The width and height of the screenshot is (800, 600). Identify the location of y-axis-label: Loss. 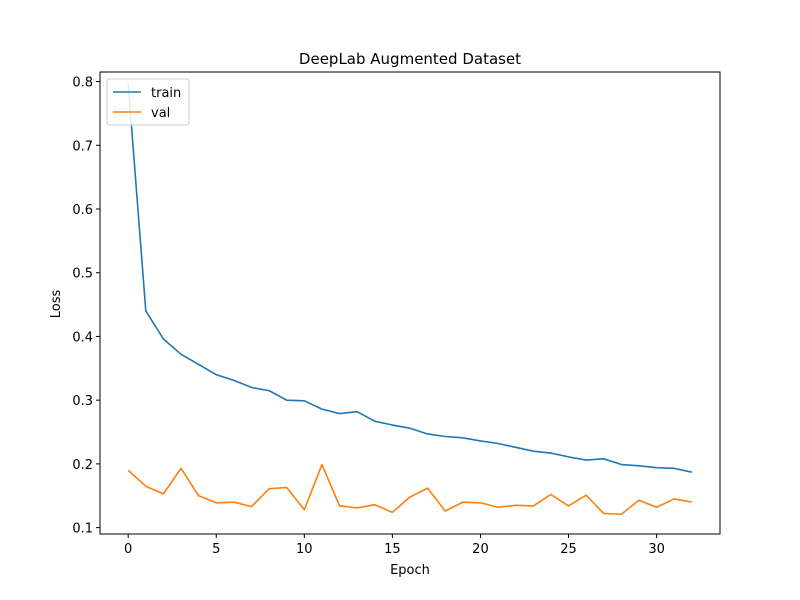
(56, 304).